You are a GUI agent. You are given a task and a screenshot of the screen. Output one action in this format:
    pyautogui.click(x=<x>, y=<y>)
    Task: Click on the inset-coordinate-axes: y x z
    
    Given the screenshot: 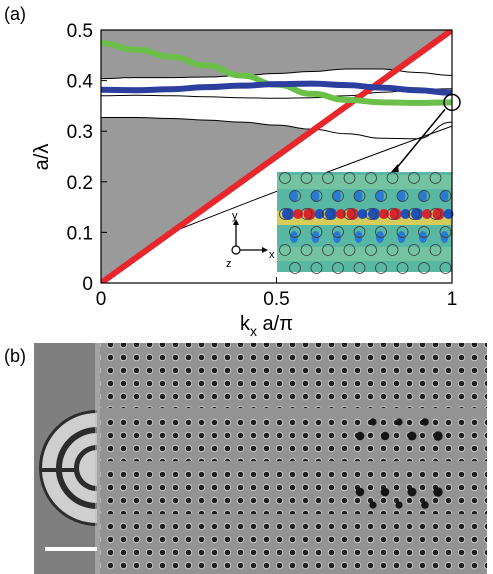 What is the action you would take?
    pyautogui.click(x=250, y=240)
    